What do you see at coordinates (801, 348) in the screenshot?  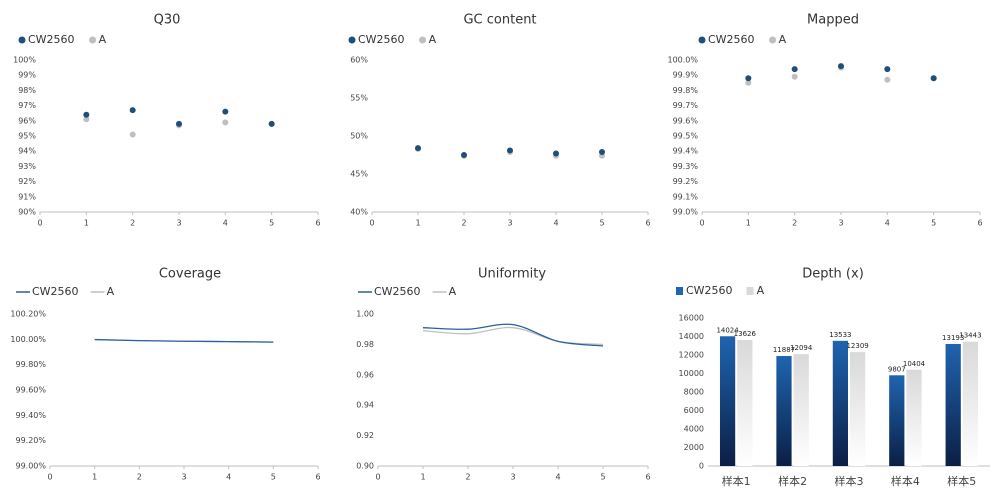 I see `data-label: 12094` at bounding box center [801, 348].